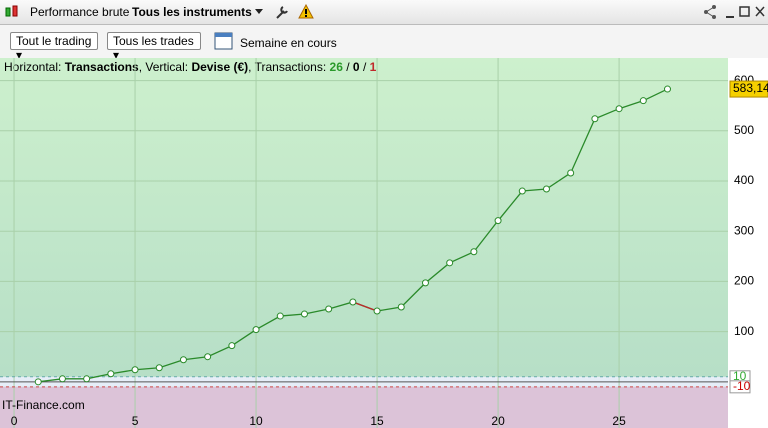 Image resolution: width=768 pixels, height=428 pixels. Describe the element at coordinates (192, 12) in the screenshot. I see `instruments-menu: Tous les instruments` at that location.